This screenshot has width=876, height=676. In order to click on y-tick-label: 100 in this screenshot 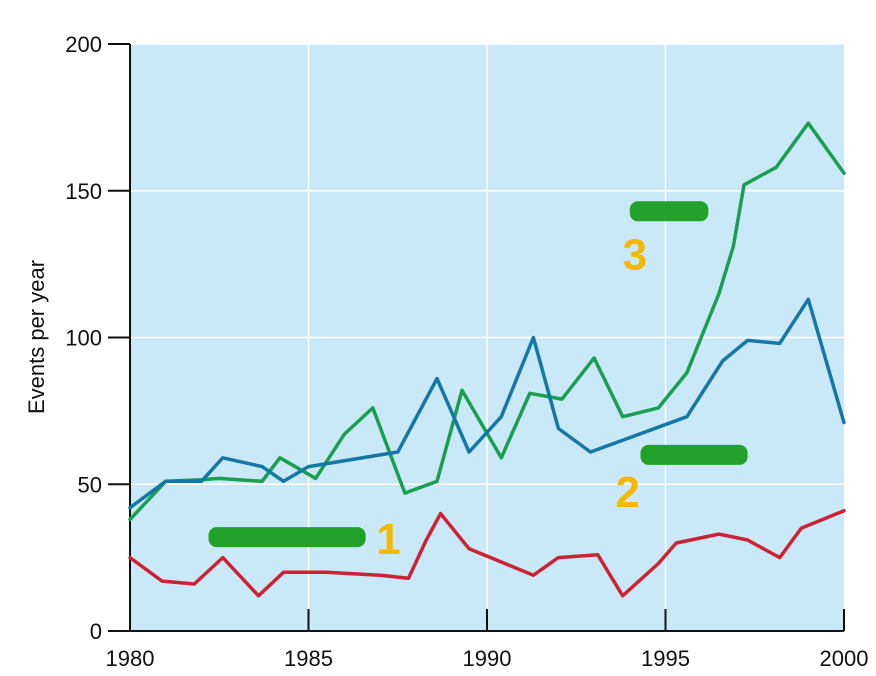, I will do `click(83, 338)`.